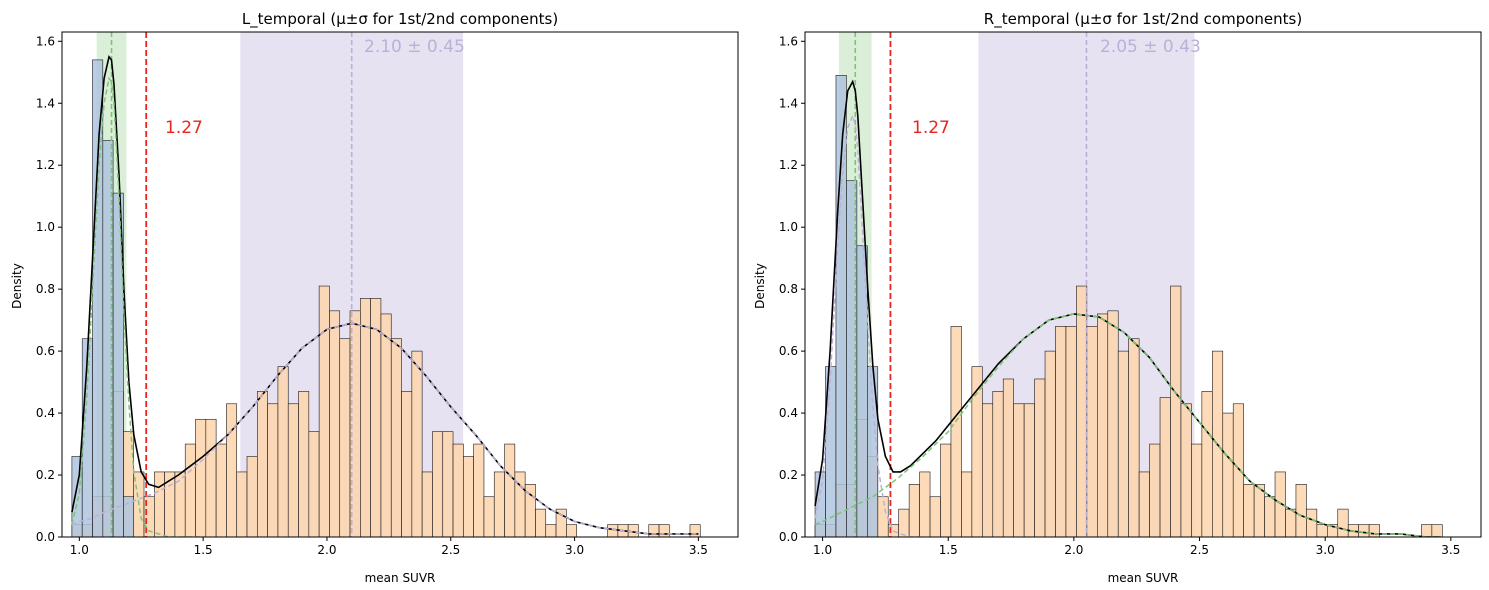 The width and height of the screenshot is (1489, 590). What do you see at coordinates (1150, 47) in the screenshot?
I see `component-2-label: 2.05 ± 0.43` at bounding box center [1150, 47].